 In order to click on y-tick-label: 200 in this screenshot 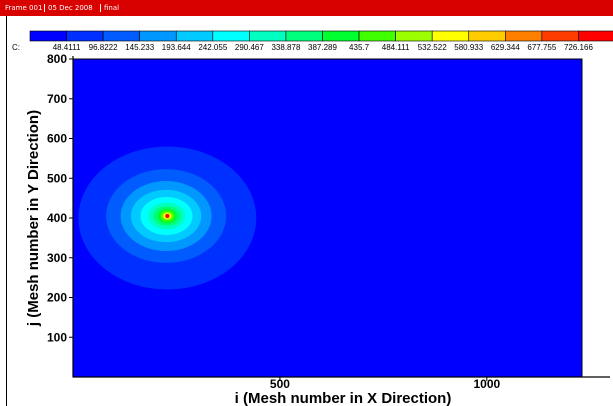, I will do `click(57, 298)`.